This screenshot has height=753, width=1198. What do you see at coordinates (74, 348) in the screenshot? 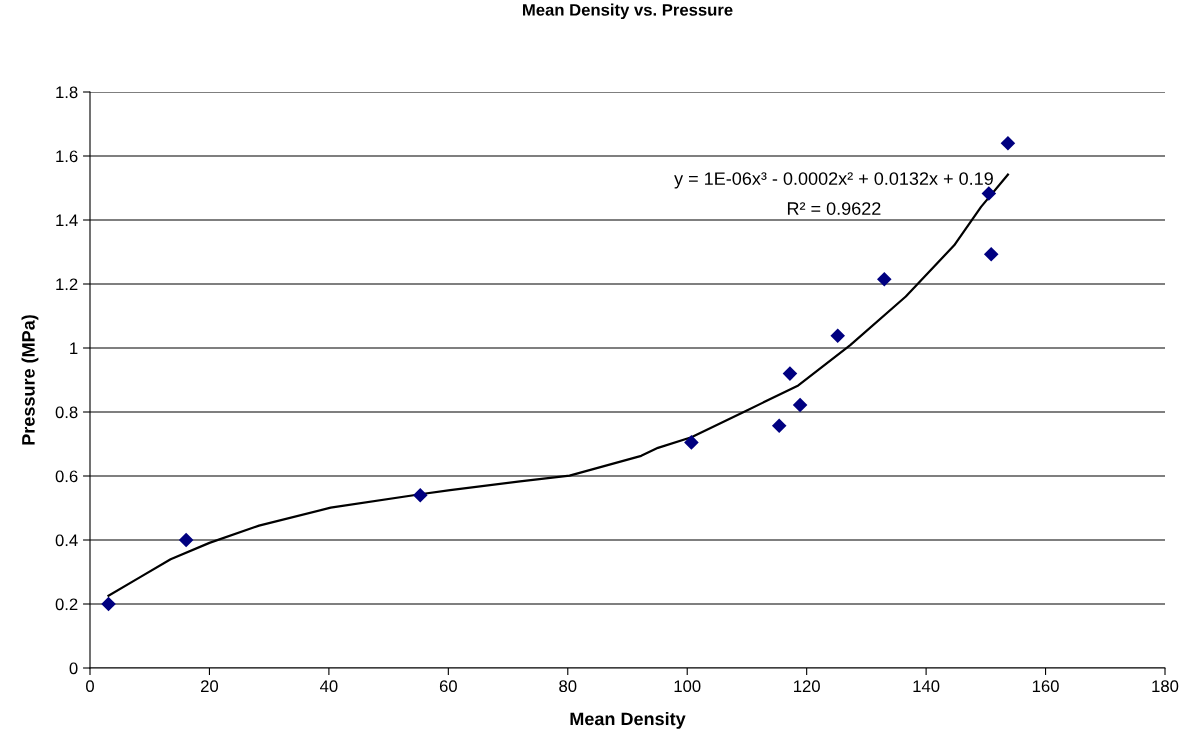
I see `y-tick-label: 1` at bounding box center [74, 348].